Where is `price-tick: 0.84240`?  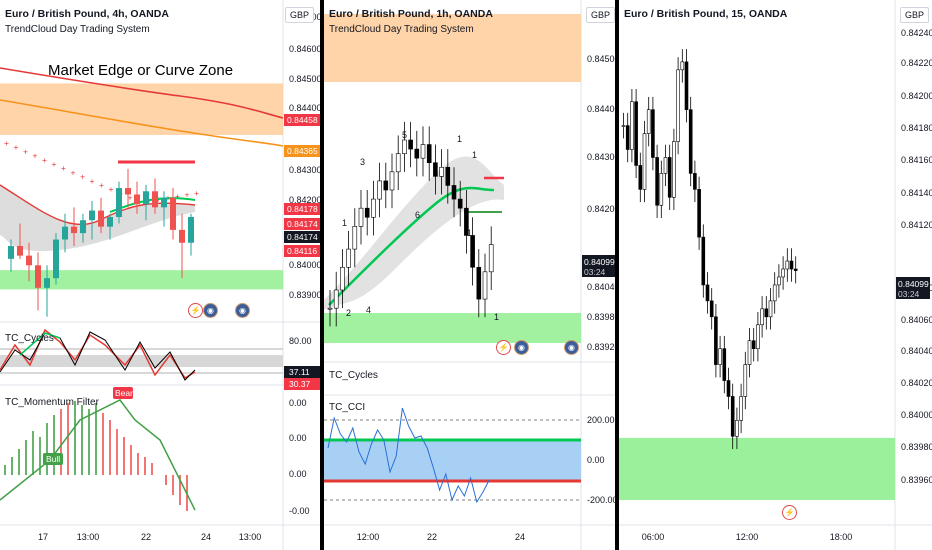
price-tick: 0.84240 is located at coordinates (916, 33).